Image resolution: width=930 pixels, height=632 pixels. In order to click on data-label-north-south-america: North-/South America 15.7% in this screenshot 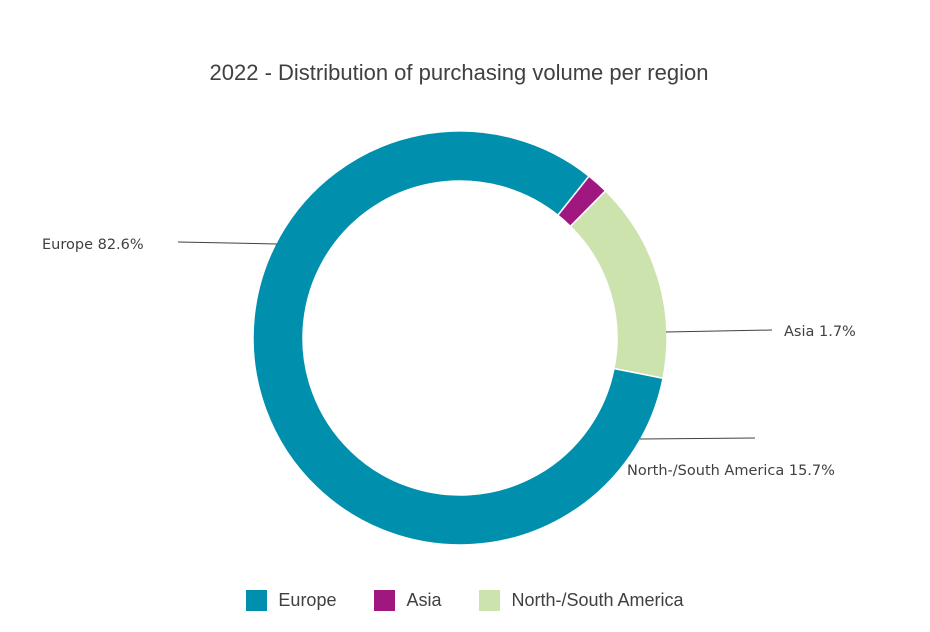, I will do `click(731, 471)`.